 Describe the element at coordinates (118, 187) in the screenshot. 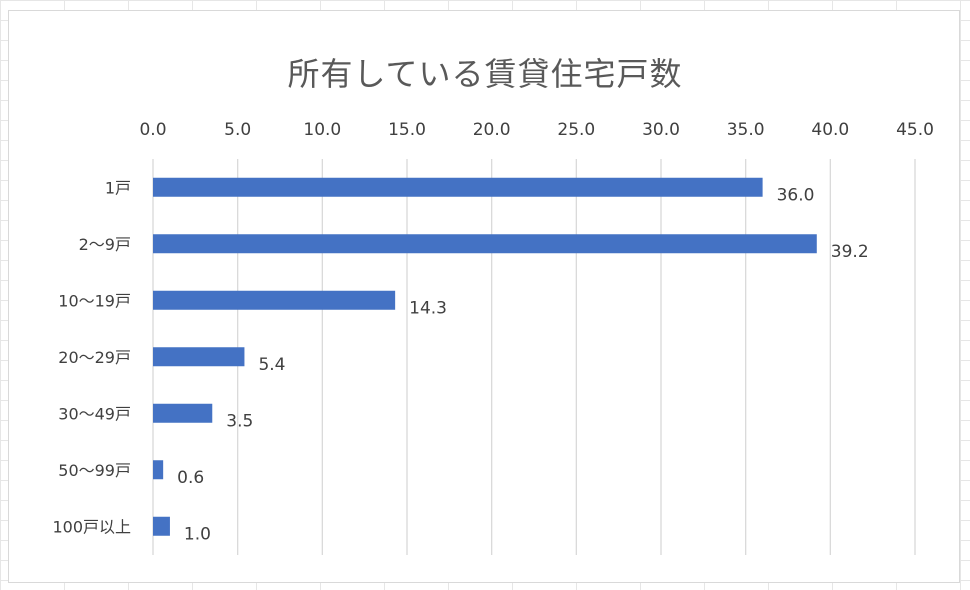

I see `category-label: 1戸` at that location.